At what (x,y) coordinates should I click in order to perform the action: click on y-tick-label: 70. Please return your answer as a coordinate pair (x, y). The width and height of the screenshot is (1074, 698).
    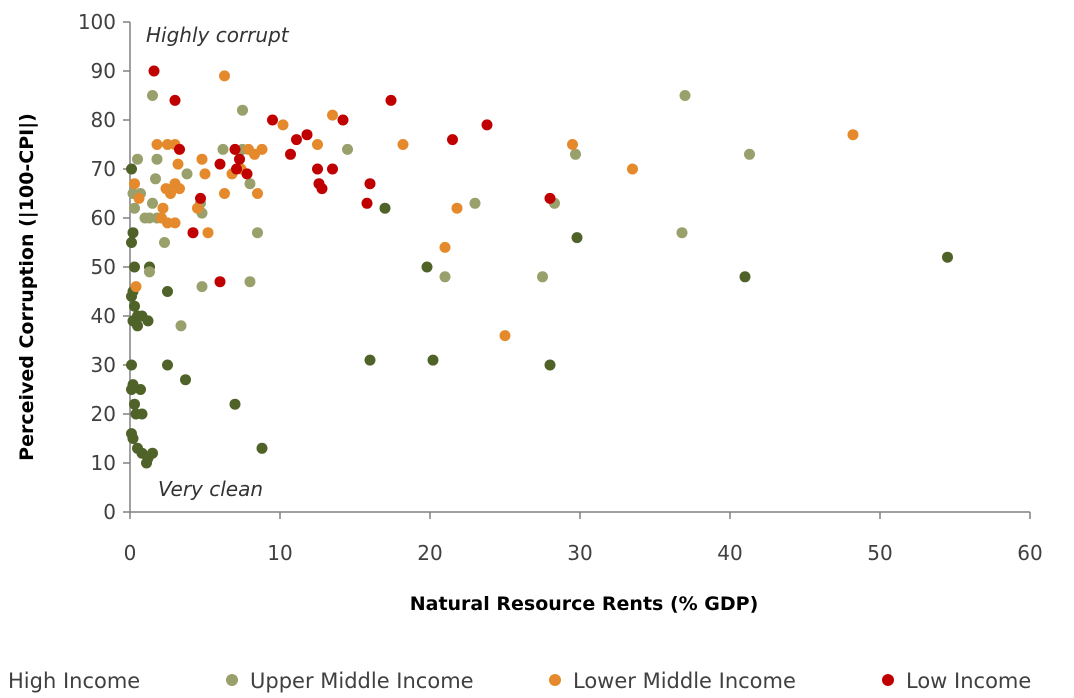
    Looking at the image, I should click on (103, 169).